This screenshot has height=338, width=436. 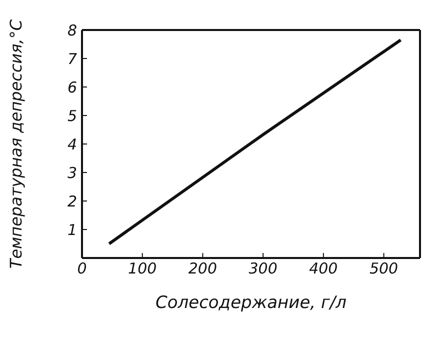 I want to click on y-tick-label: 2, so click(x=72, y=201).